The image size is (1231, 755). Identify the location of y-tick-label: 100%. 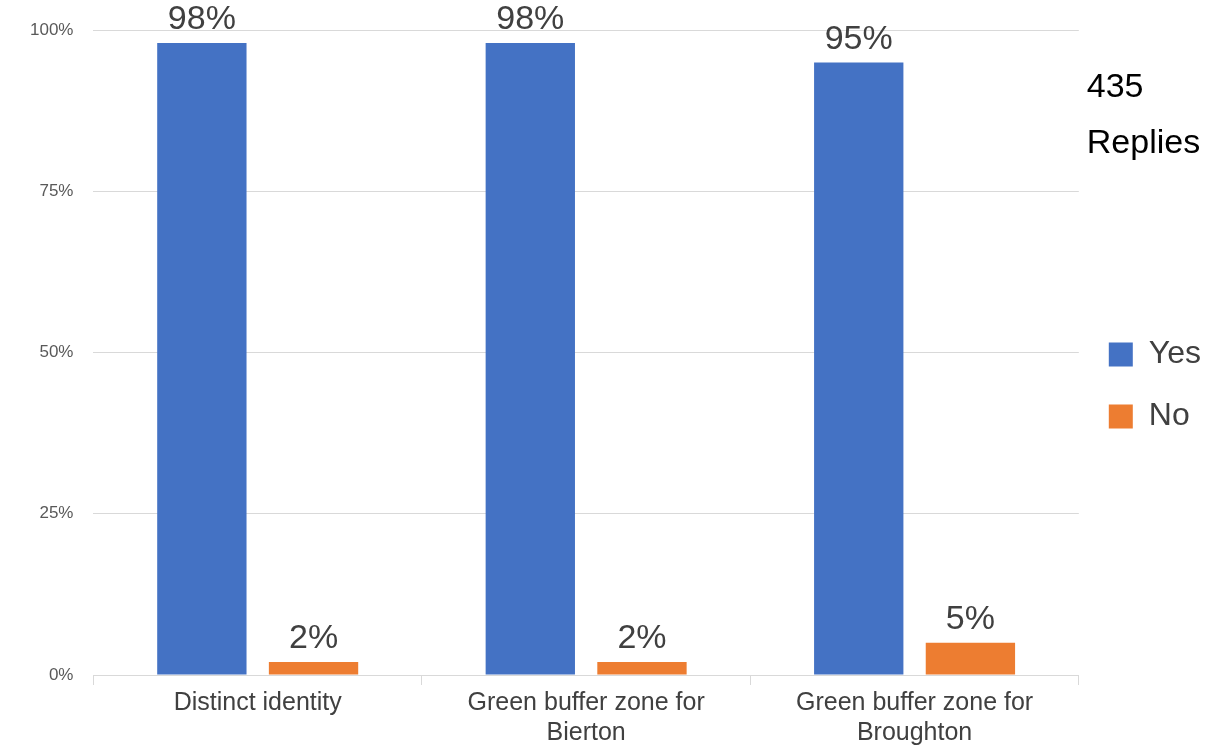
(52, 29).